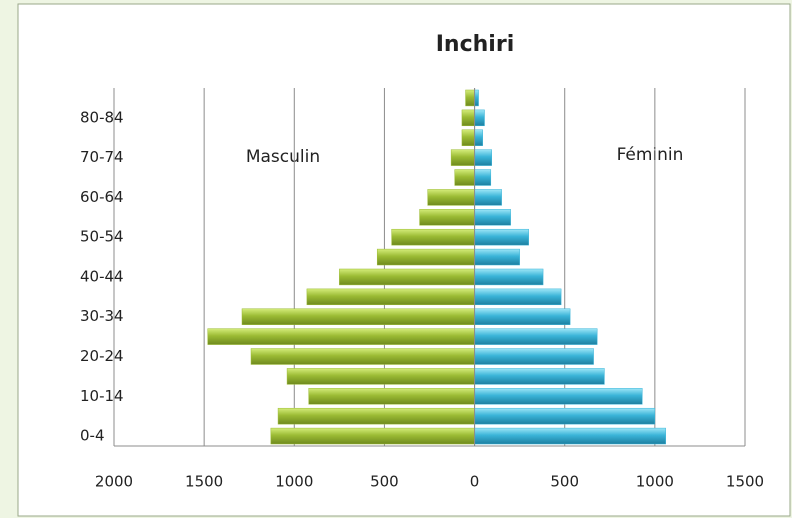  I want to click on x-tick-label: 0, so click(475, 482).